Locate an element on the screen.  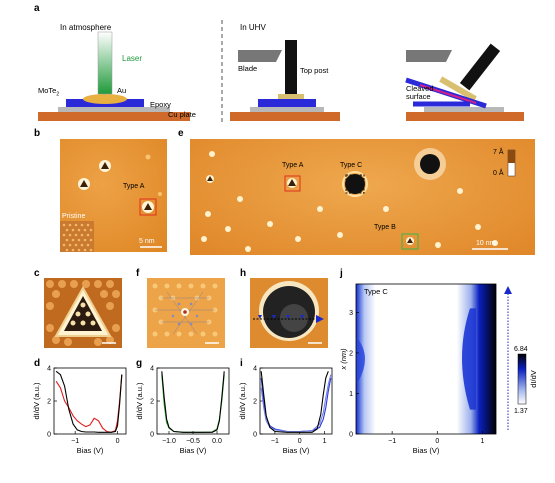
cu-plate-label: Cu plate is located at coordinates (182, 114).